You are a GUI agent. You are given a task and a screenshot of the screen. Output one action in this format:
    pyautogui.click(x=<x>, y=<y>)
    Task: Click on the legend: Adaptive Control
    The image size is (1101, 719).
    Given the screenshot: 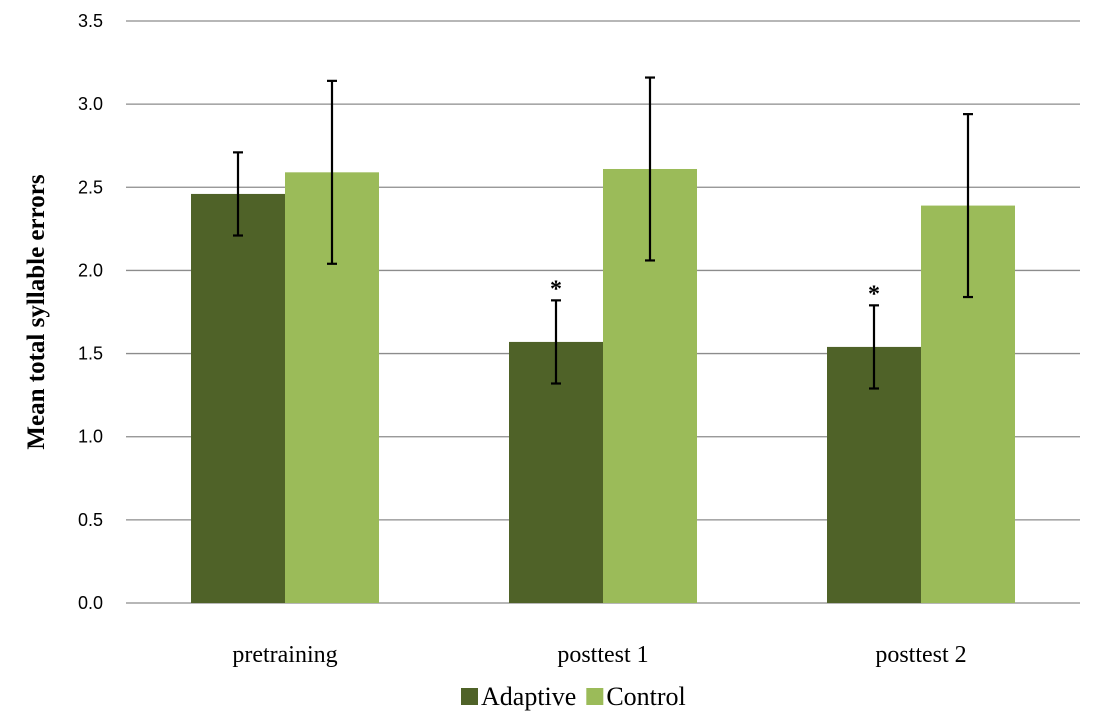 What is the action you would take?
    pyautogui.click(x=573, y=696)
    